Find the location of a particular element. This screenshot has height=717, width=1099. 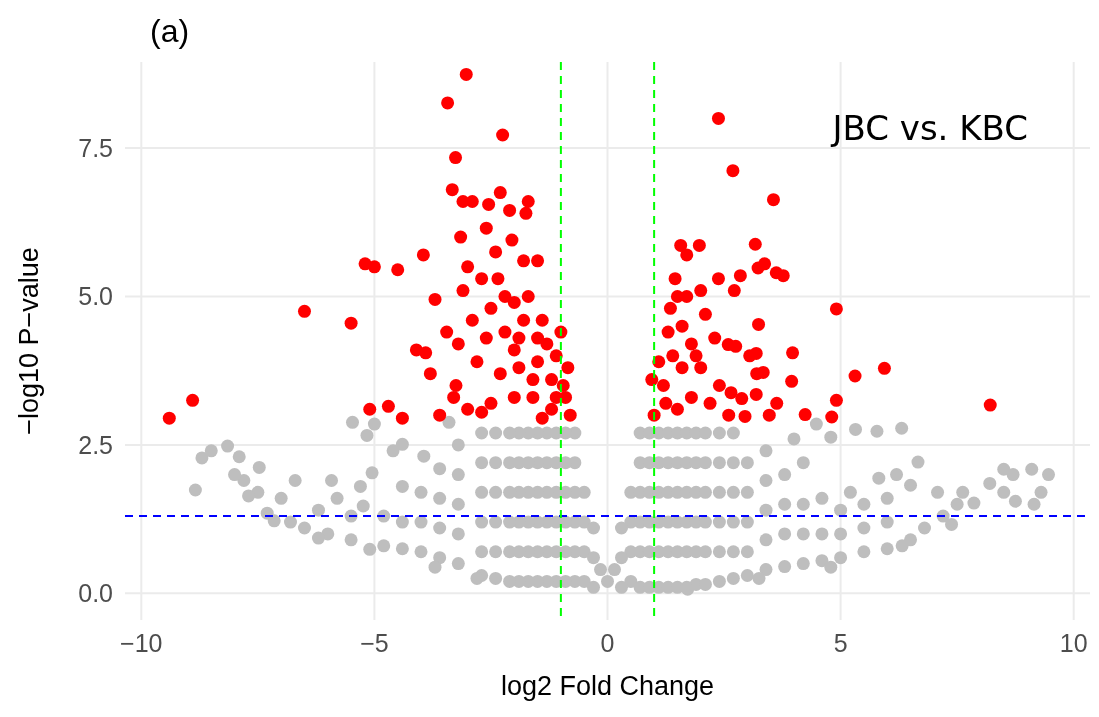

y-tick-label: 5.0 is located at coordinates (95, 296).